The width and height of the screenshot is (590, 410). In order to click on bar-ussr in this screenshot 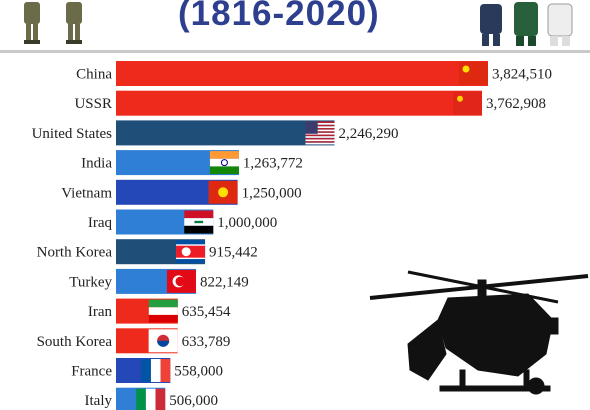, I will do `click(299, 103)`.